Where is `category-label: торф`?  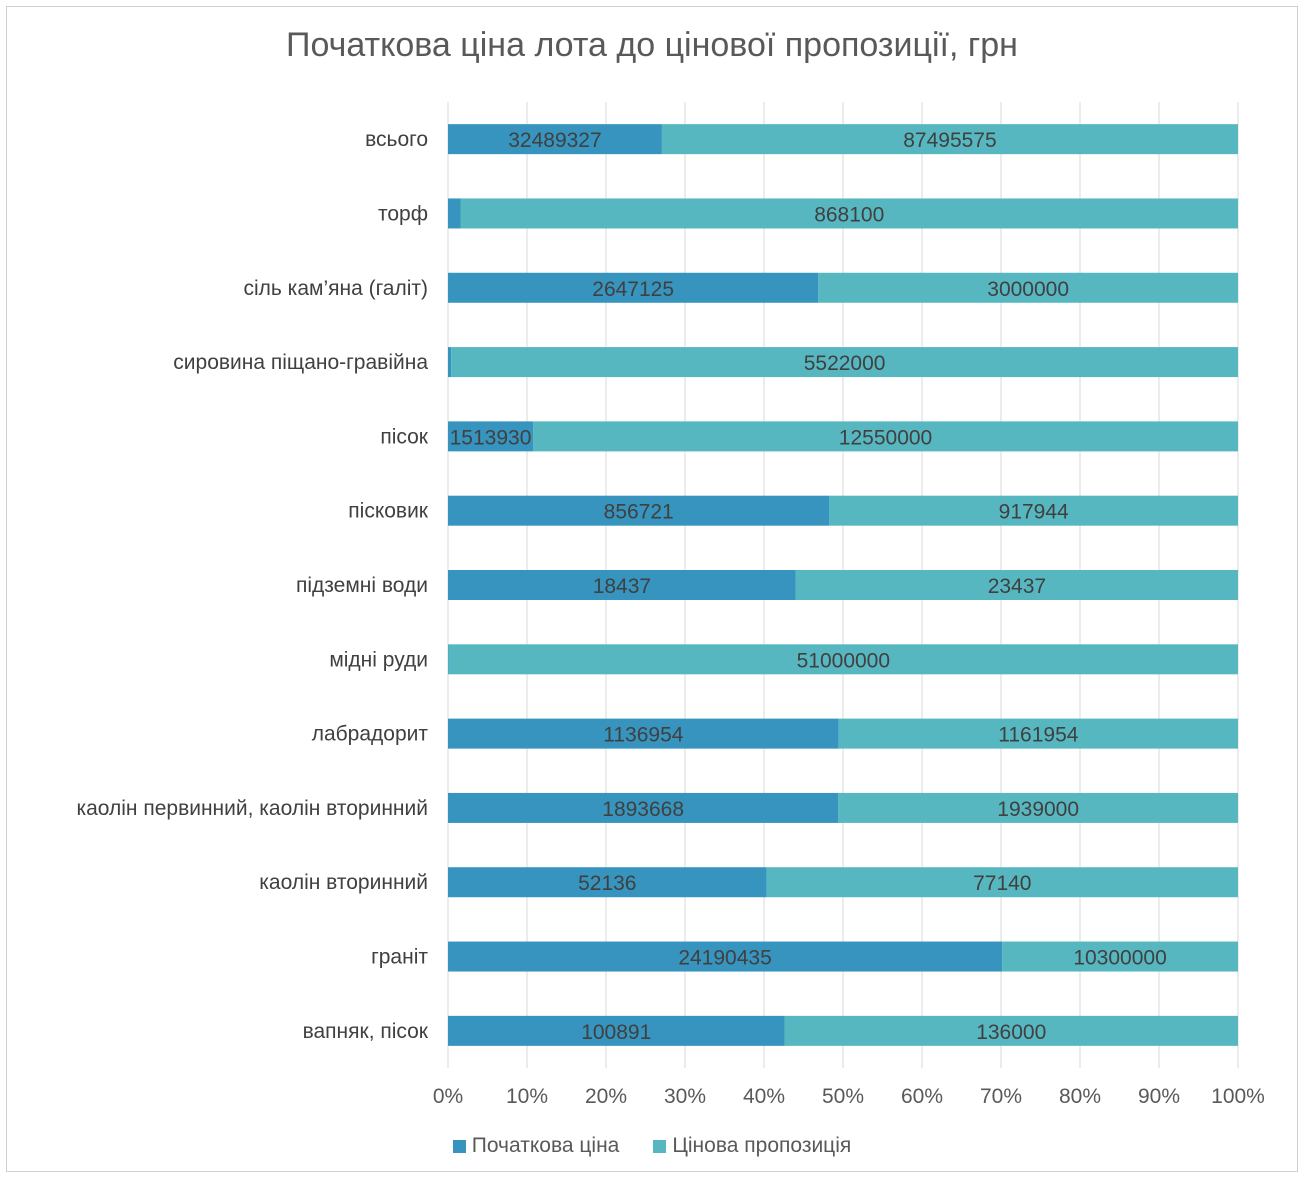 category-label: торф is located at coordinates (403, 213).